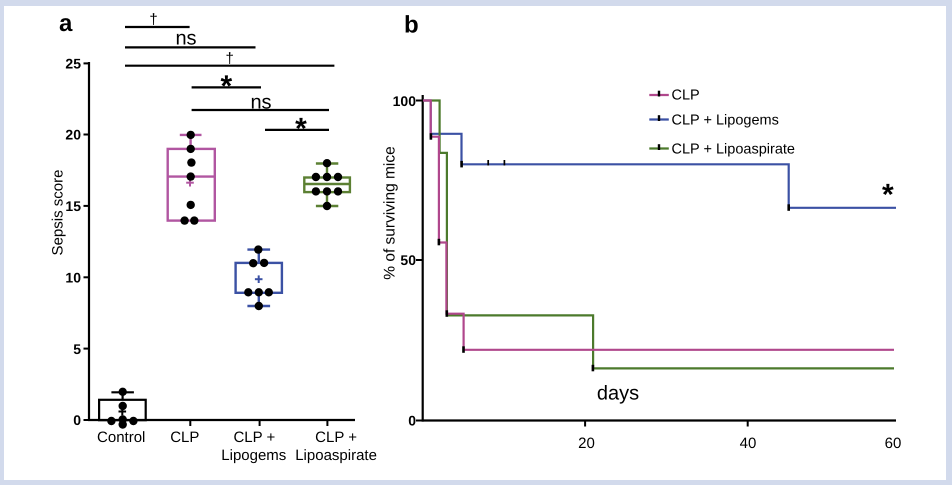 The height and width of the screenshot is (485, 952). I want to click on svg-text: Lipogems, so click(253, 455).